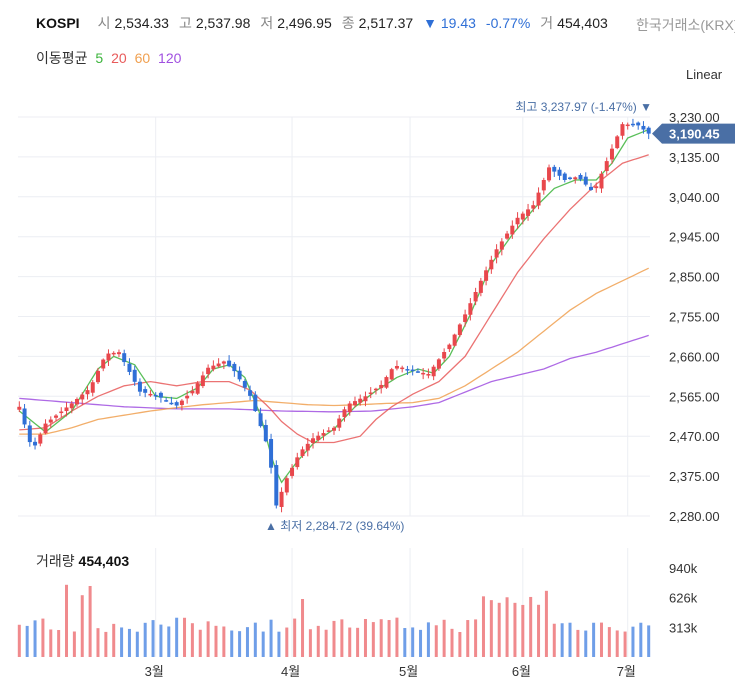 The image size is (735, 687). I want to click on scale-mode-label: Linear, so click(704, 74).